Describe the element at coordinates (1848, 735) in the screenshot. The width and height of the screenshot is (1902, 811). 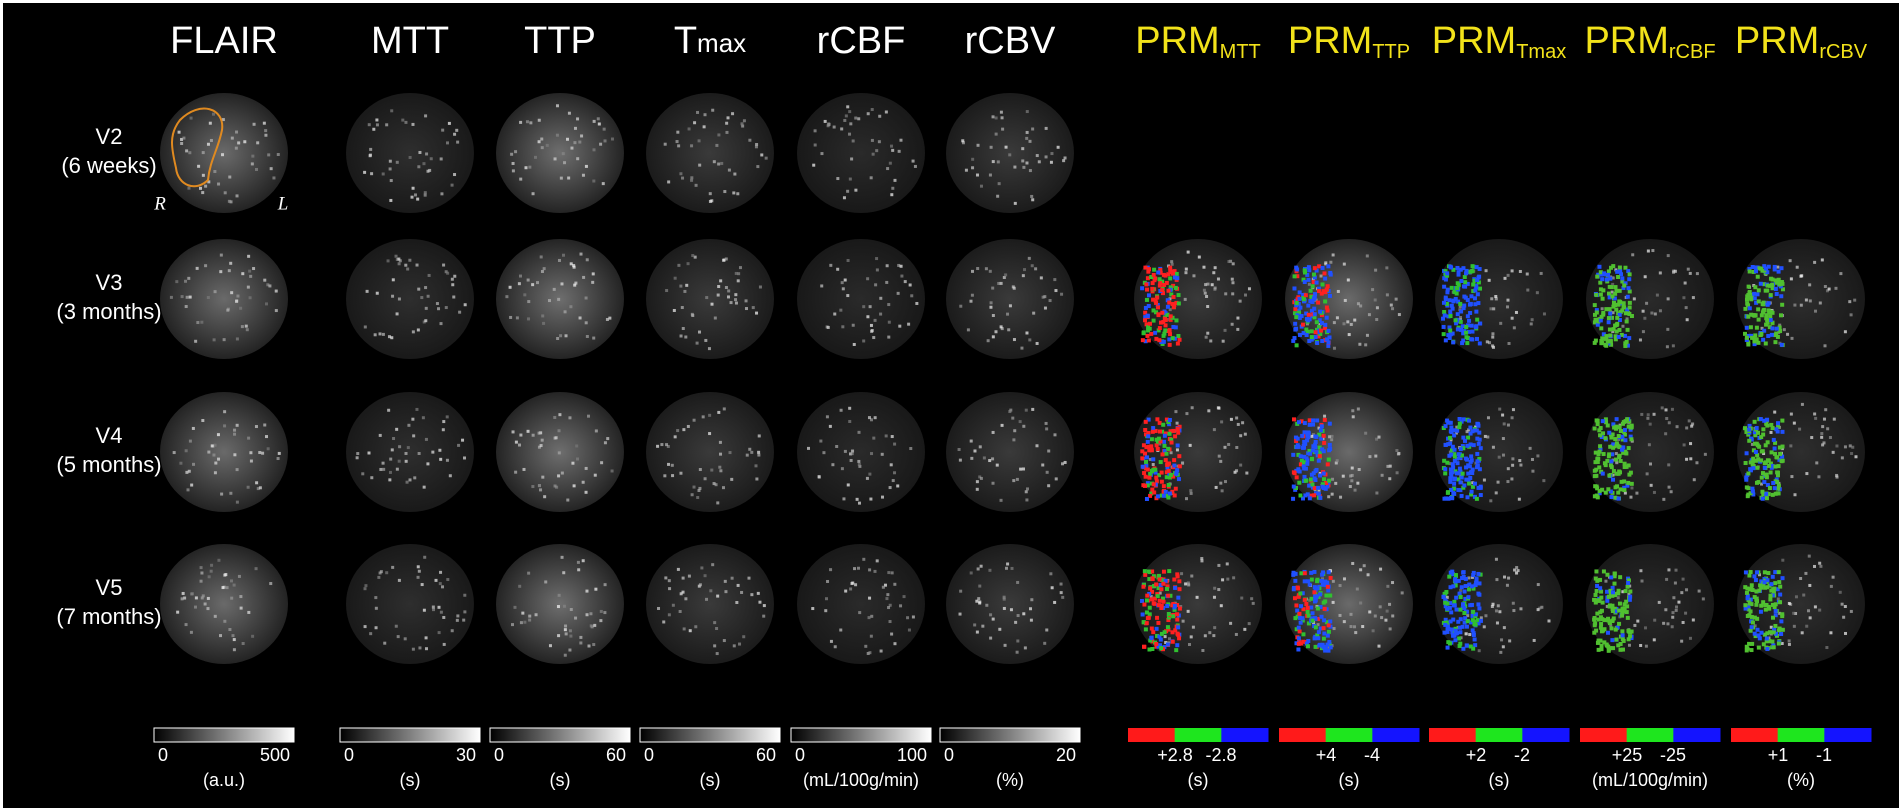
I see `colorbar-segment` at that location.